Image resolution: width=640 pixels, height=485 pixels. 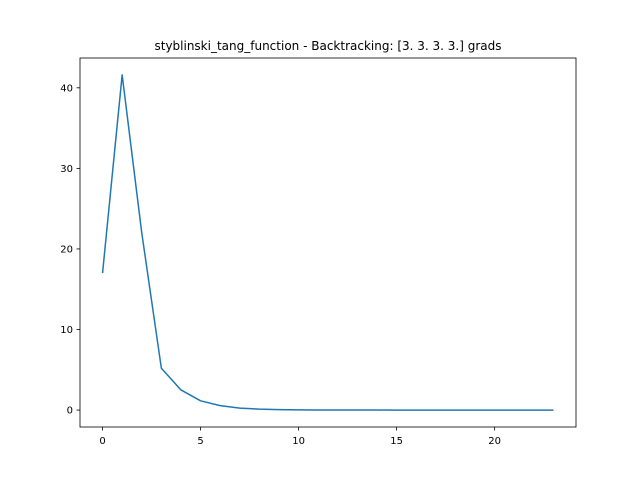 What do you see at coordinates (494, 441) in the screenshot?
I see `x-tick-label: 20` at bounding box center [494, 441].